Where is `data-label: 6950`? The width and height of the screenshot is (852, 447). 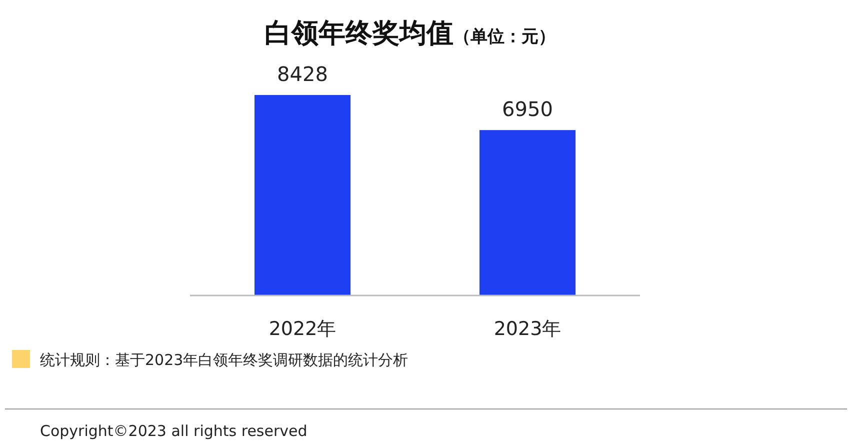 data-label: 6950 is located at coordinates (527, 109).